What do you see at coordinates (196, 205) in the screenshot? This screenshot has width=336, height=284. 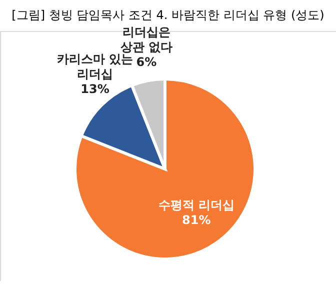 I see `slice-label: 수평적 리더십` at bounding box center [196, 205].